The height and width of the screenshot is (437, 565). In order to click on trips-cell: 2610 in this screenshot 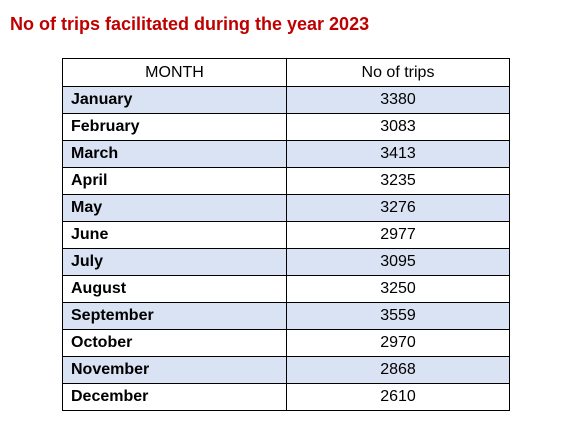, I will do `click(398, 397)`.